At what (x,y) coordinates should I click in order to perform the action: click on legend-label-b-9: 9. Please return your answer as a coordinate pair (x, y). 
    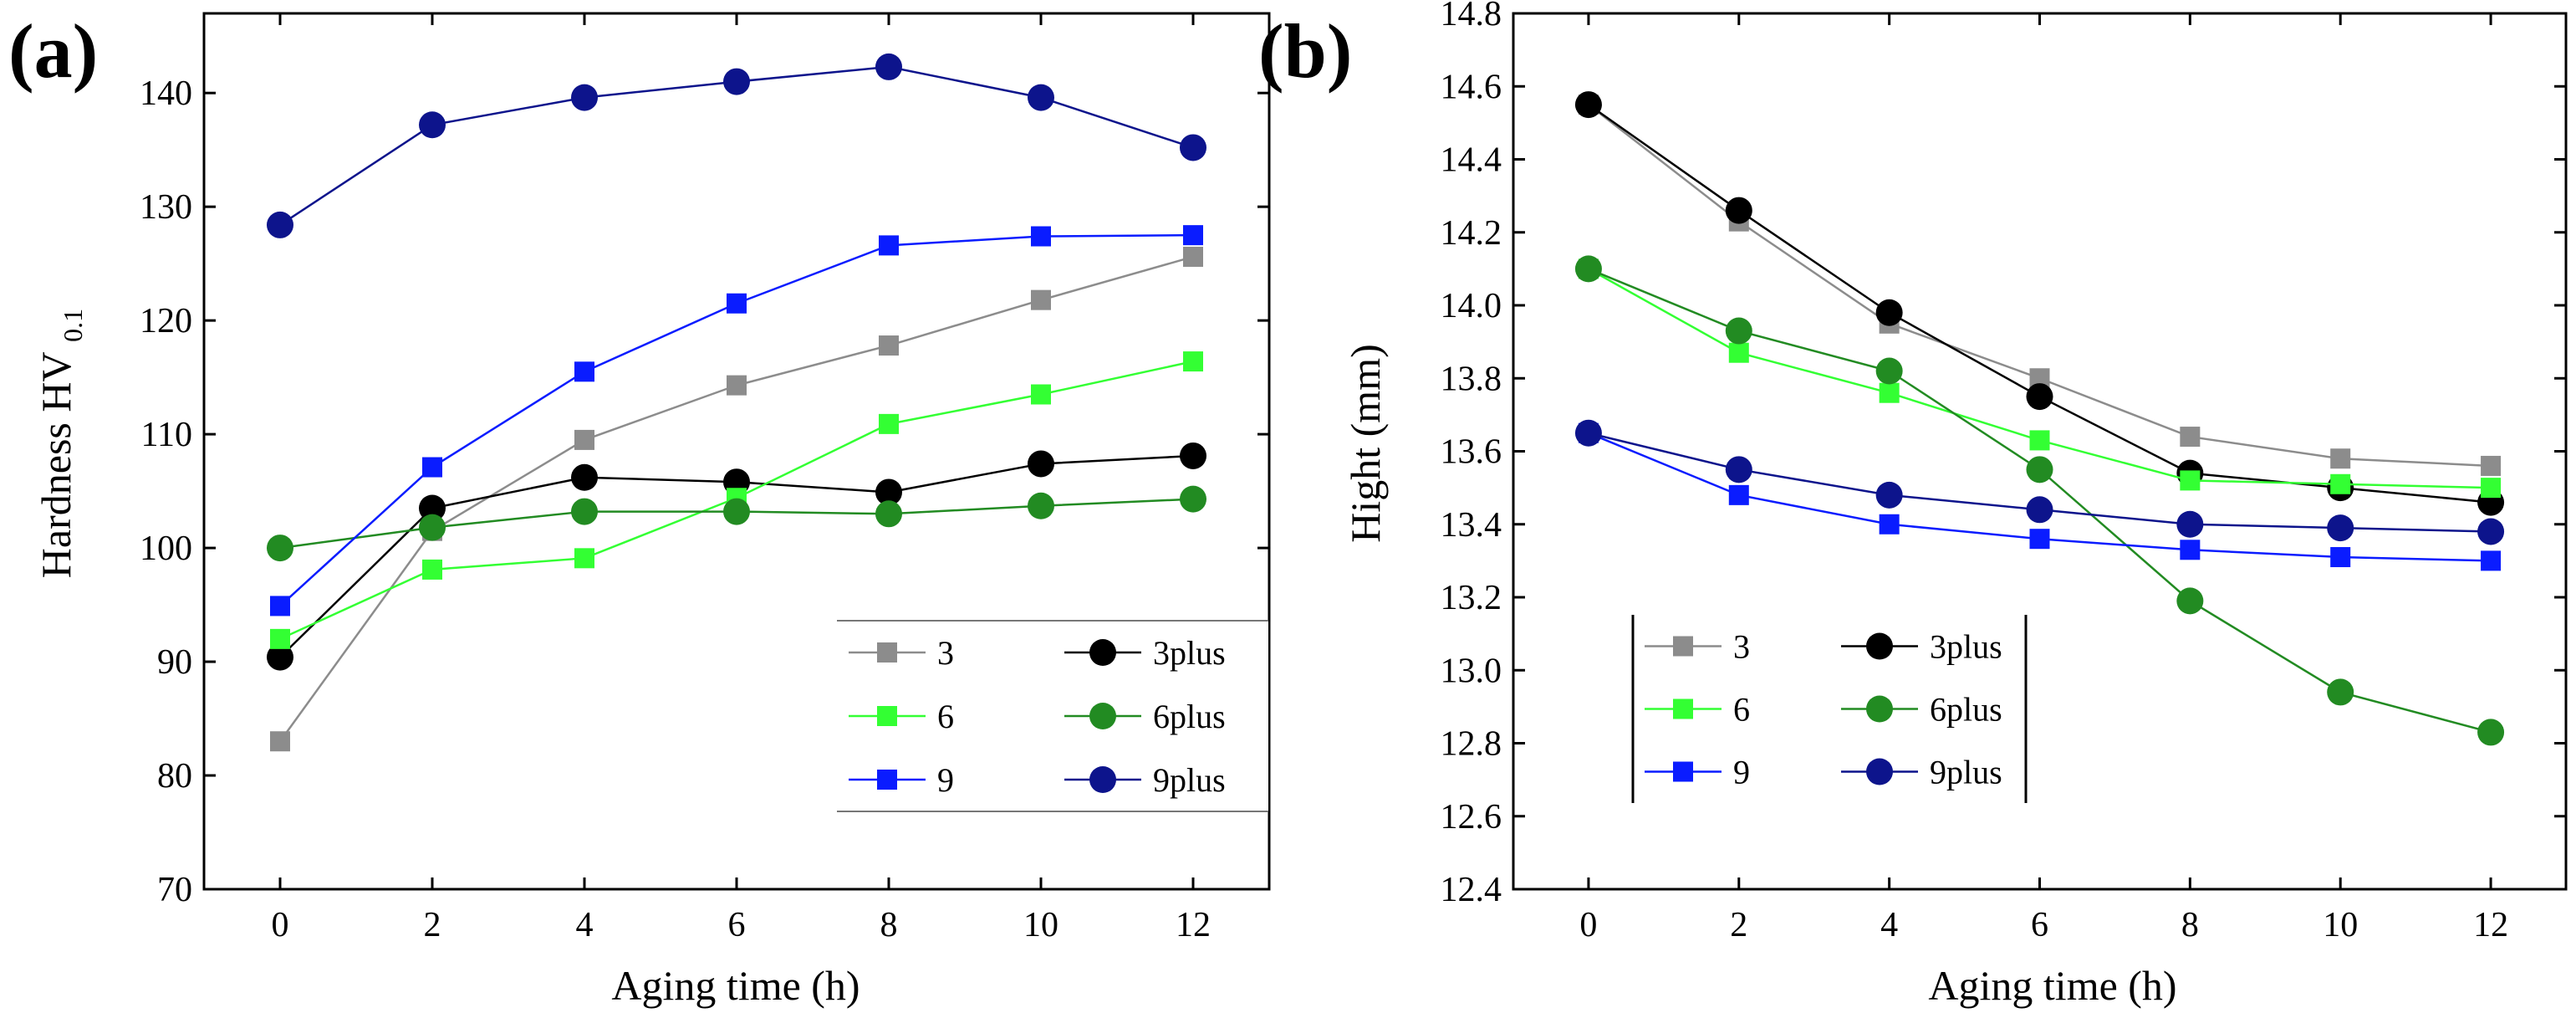
    Looking at the image, I should click on (1742, 772).